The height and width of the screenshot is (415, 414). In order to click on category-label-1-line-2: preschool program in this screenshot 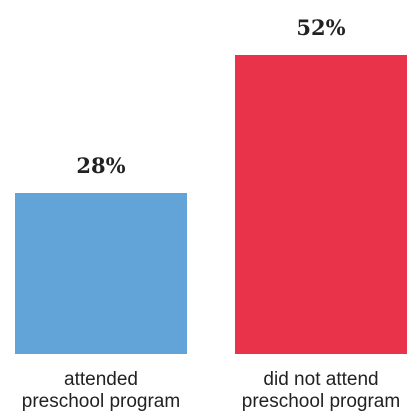, I will do `click(101, 401)`.